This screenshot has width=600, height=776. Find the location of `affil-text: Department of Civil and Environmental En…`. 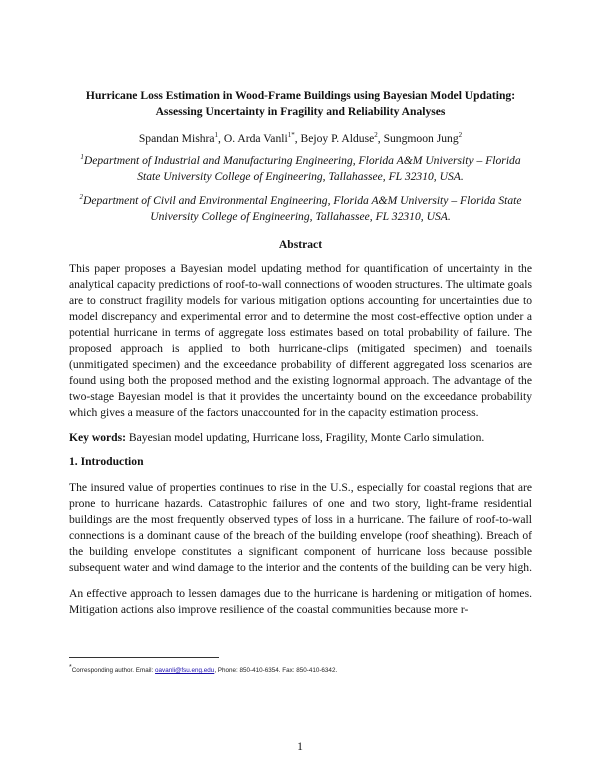

affil-text: Department of Civil and Environmental En… is located at coordinates (302, 208).